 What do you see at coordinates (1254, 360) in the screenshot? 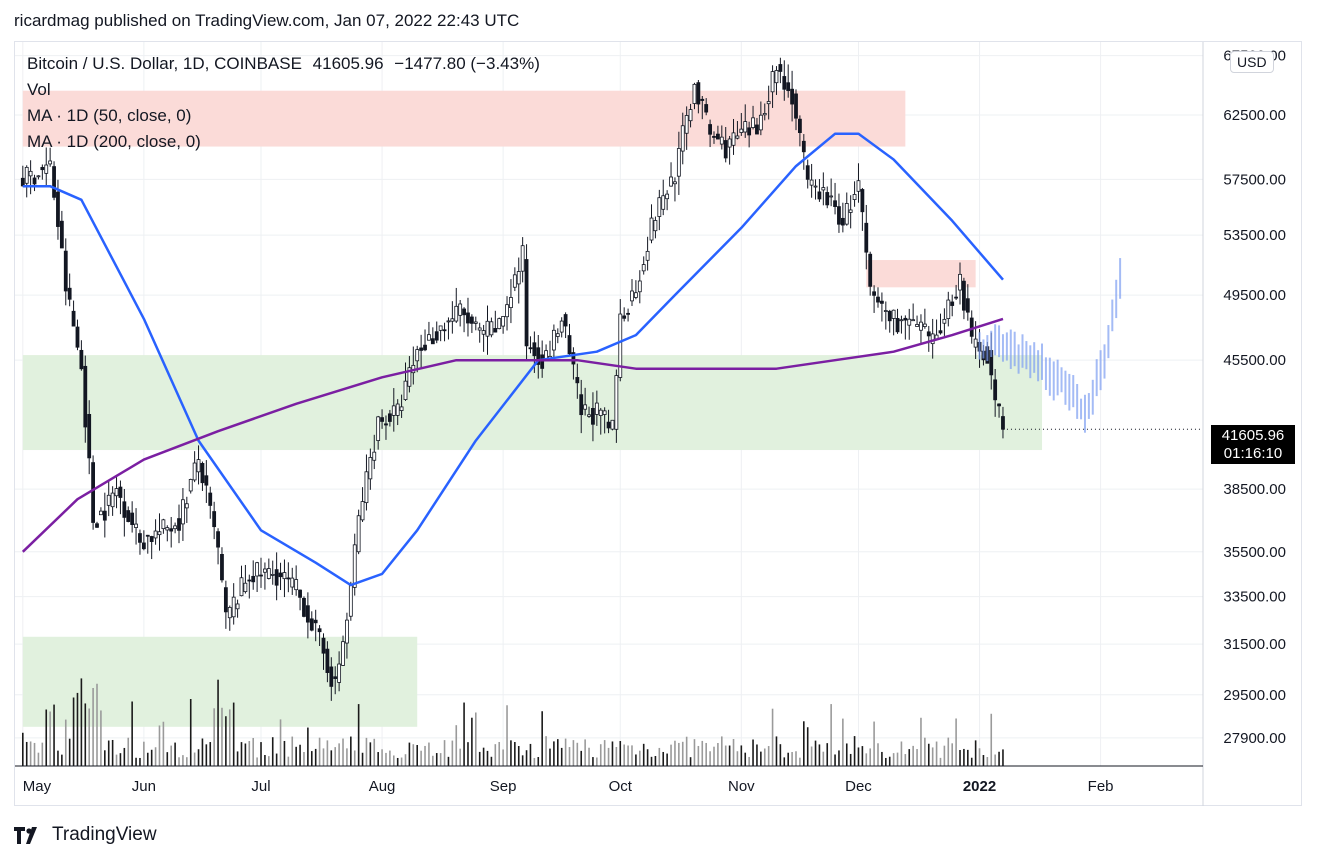
I see `y-tick-label: 45500.00` at bounding box center [1254, 360].